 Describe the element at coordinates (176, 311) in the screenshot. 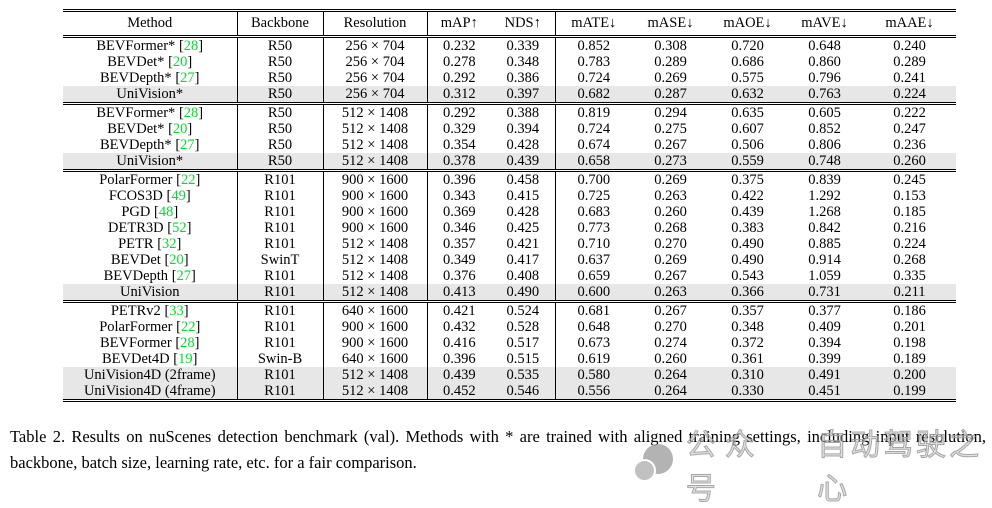

I see `citation-link: 33` at that location.